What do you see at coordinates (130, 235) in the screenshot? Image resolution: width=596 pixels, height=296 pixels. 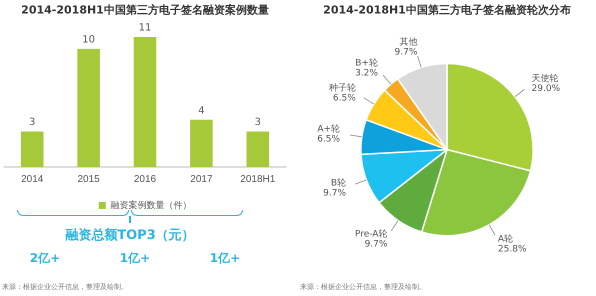 I see `text: 融资总额TOP3（元）` at bounding box center [130, 235].